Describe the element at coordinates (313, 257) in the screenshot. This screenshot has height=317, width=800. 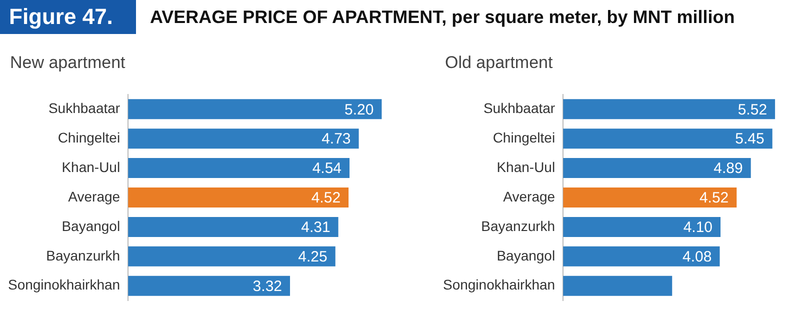
I see `data-label: 4.25` at that location.